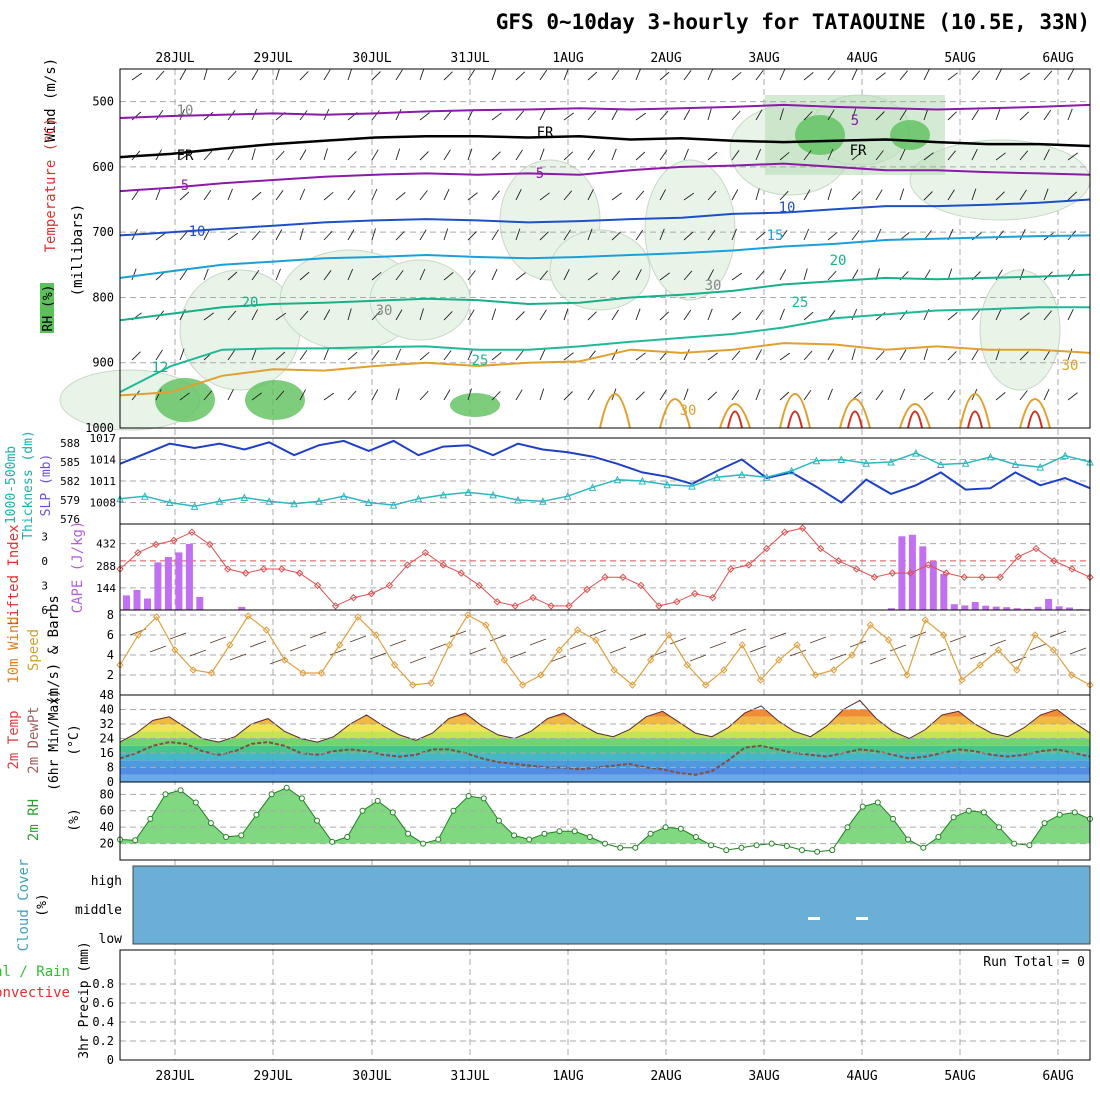  What do you see at coordinates (14, 649) in the screenshot?
I see `wind10-axis-label: 10m Wind` at bounding box center [14, 649].